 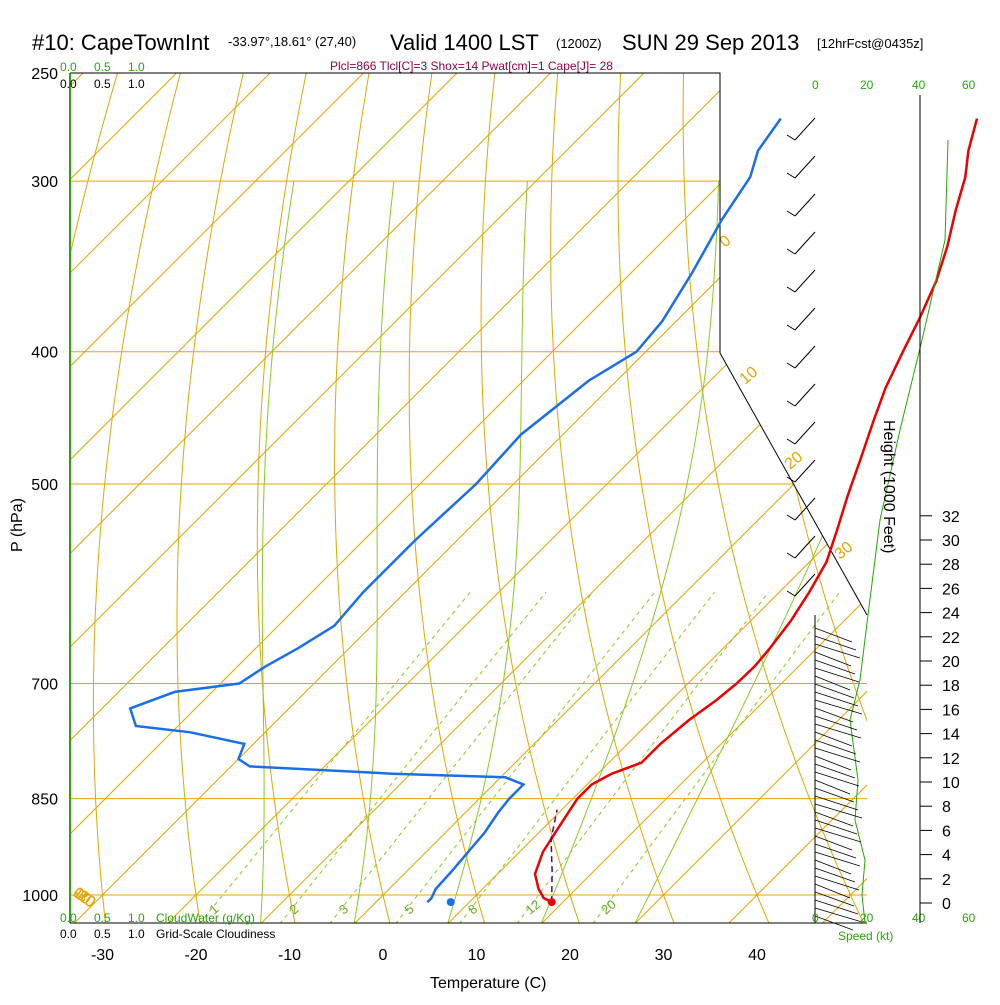 I want to click on moist-adiabat--10, so click(x=277, y=552).